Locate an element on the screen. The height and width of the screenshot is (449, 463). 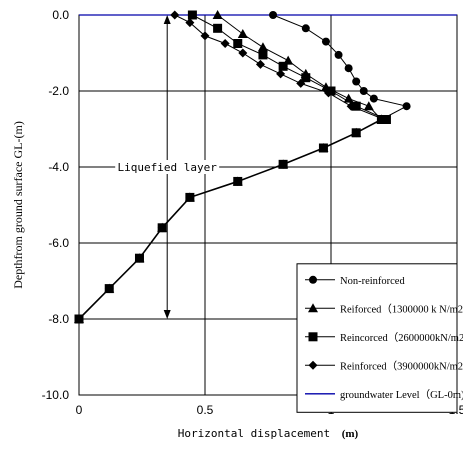
legend-label: Reinforced（3900000kN/m2) is located at coordinates (401, 366).